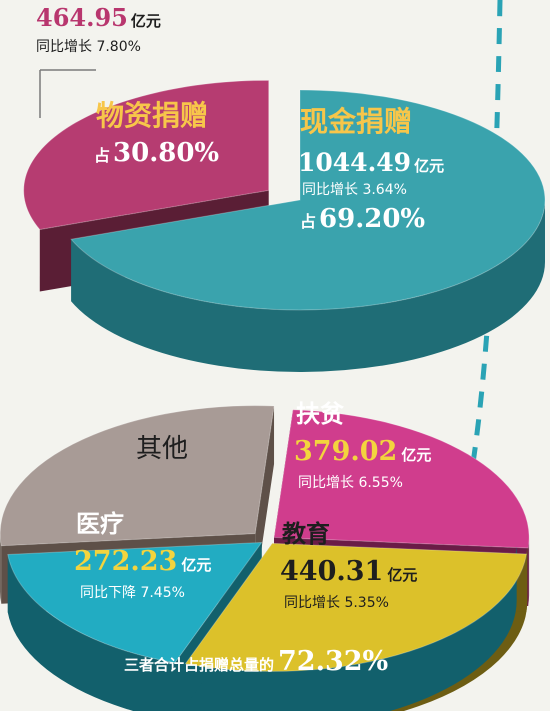 This screenshot has height=711, width=550. I want to click on education-amount: 440.31 亿元, so click(349, 571).